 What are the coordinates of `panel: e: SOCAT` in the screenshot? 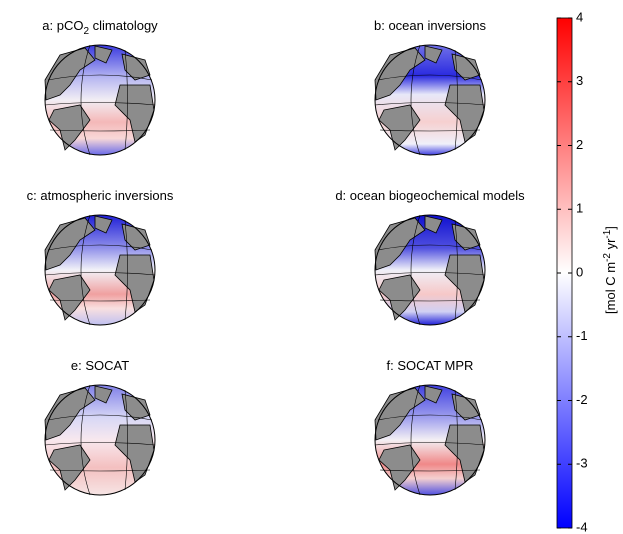 It's located at (100, 427).